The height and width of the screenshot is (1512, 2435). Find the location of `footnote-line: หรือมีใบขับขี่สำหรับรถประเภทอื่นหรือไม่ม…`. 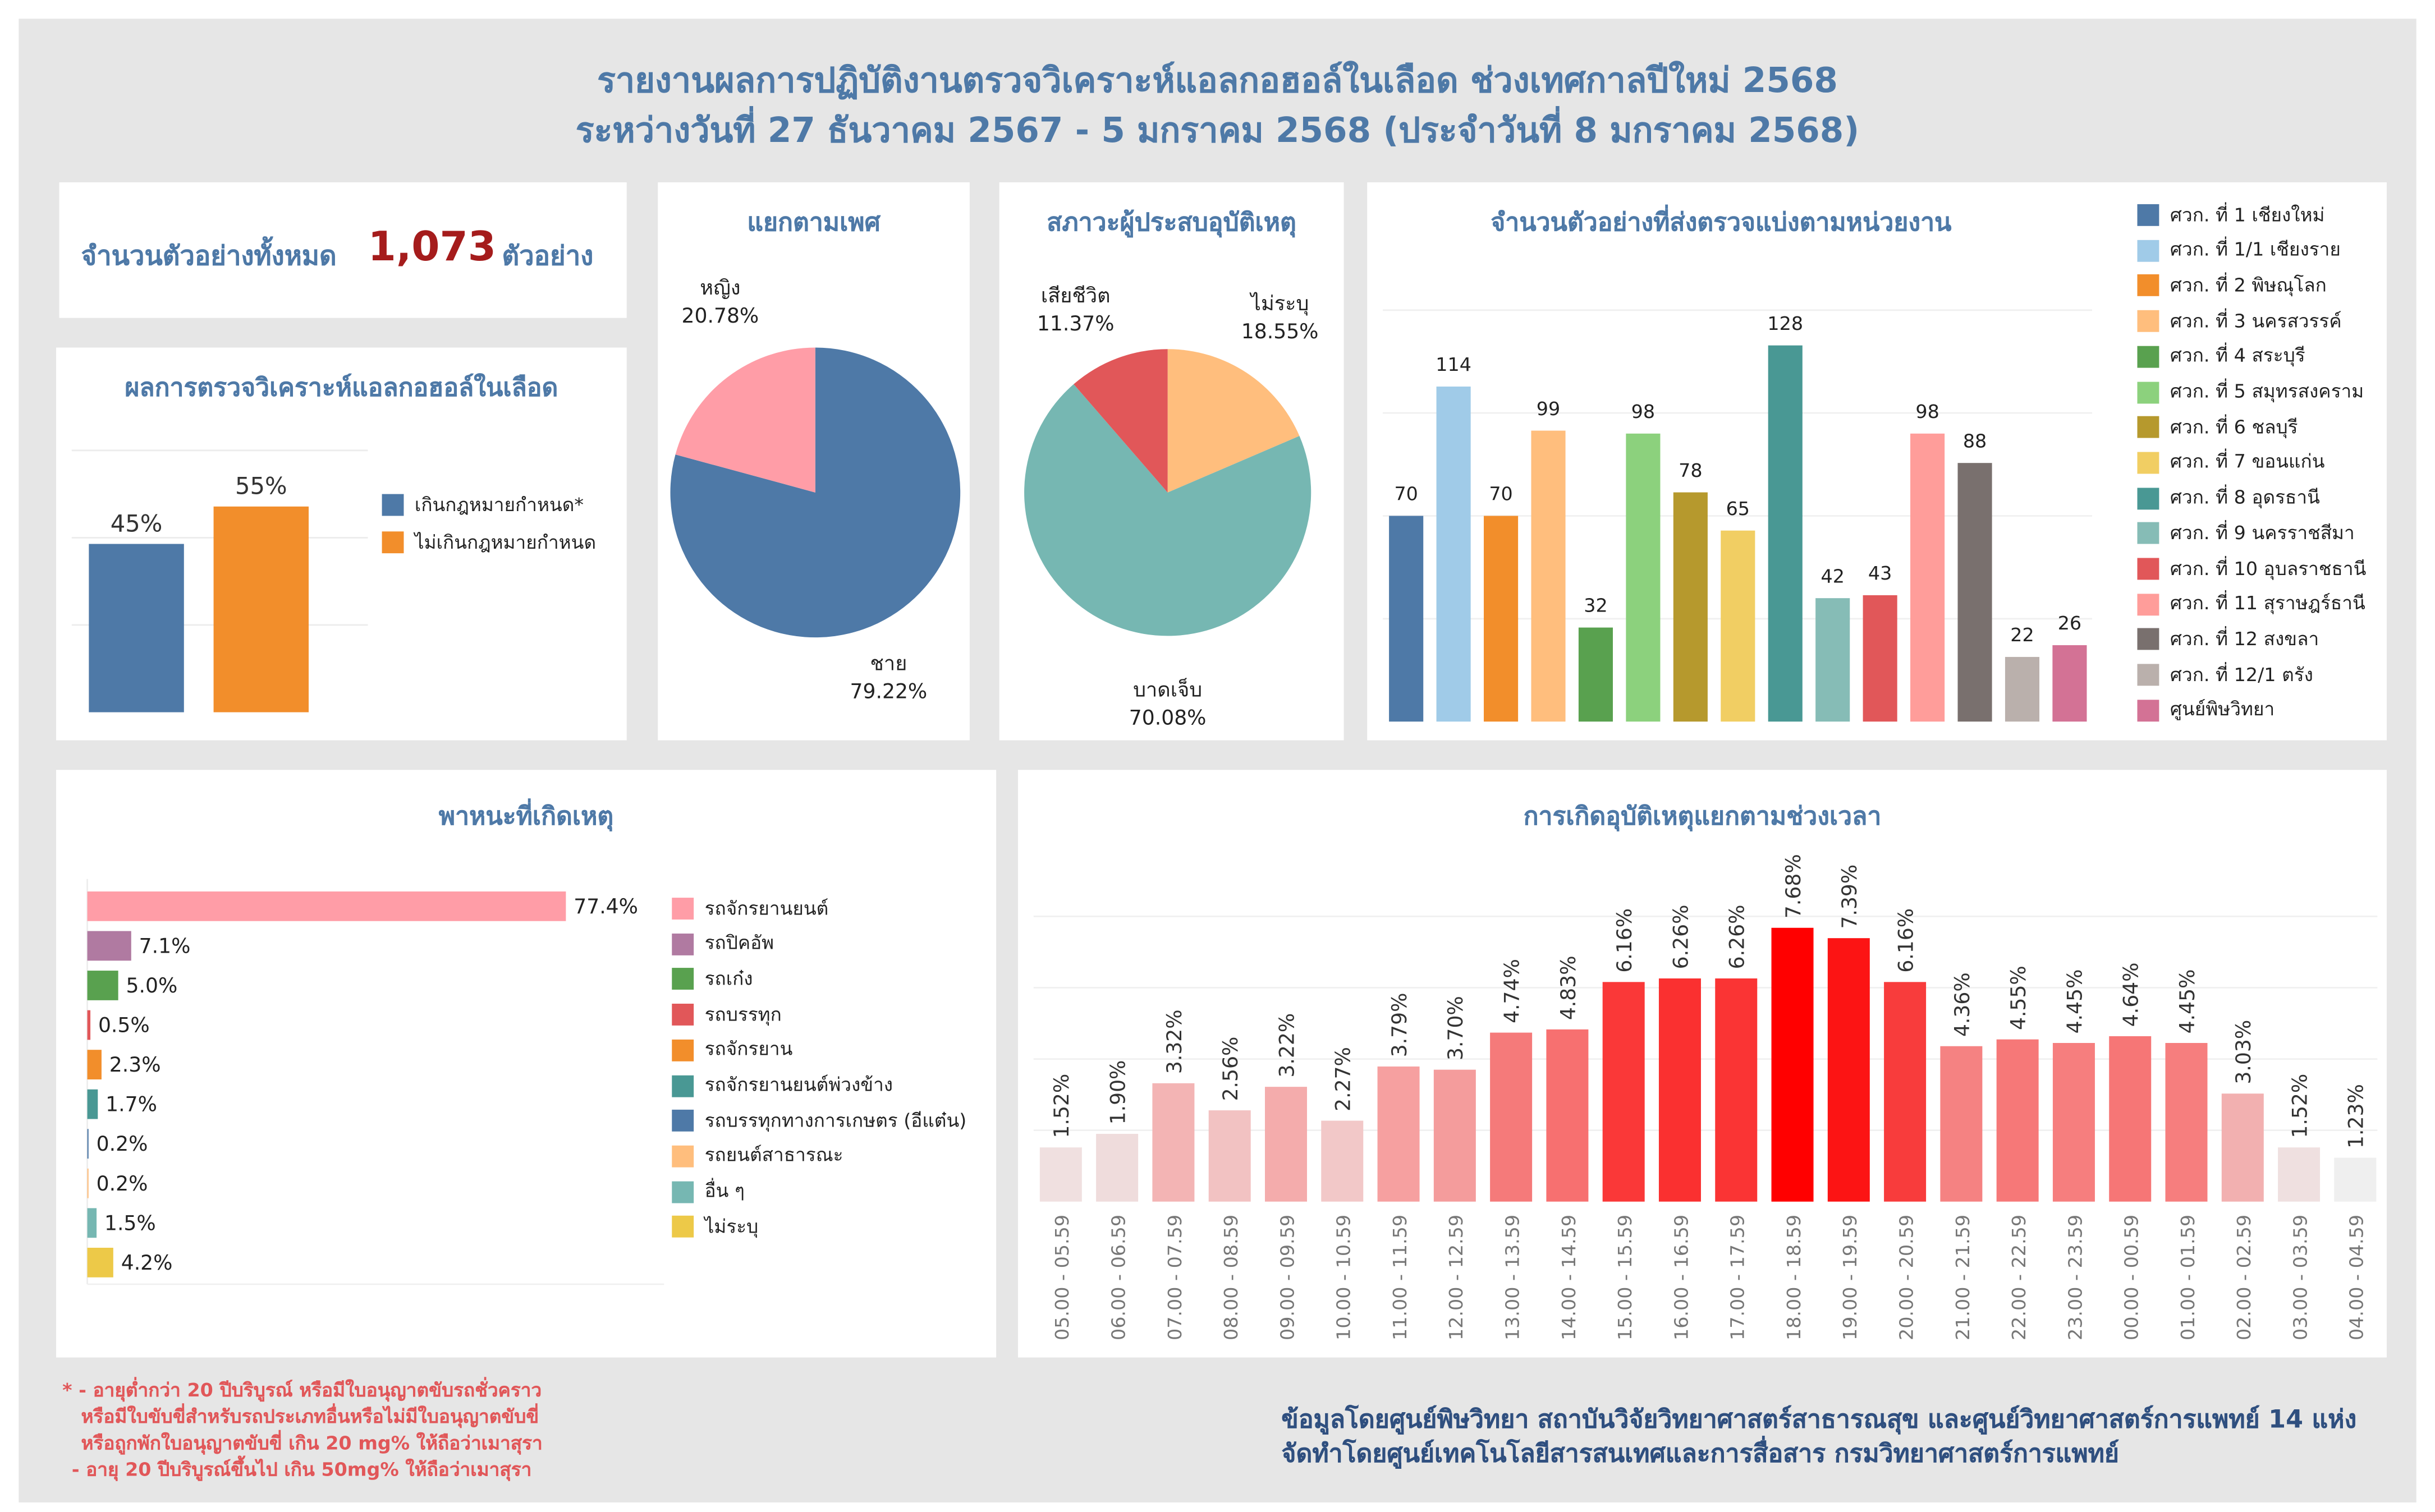

footnote-line: หรือมีใบขับขี่สำหรับรถประเภทอื่นหรือไม่ม… is located at coordinates (310, 1416).